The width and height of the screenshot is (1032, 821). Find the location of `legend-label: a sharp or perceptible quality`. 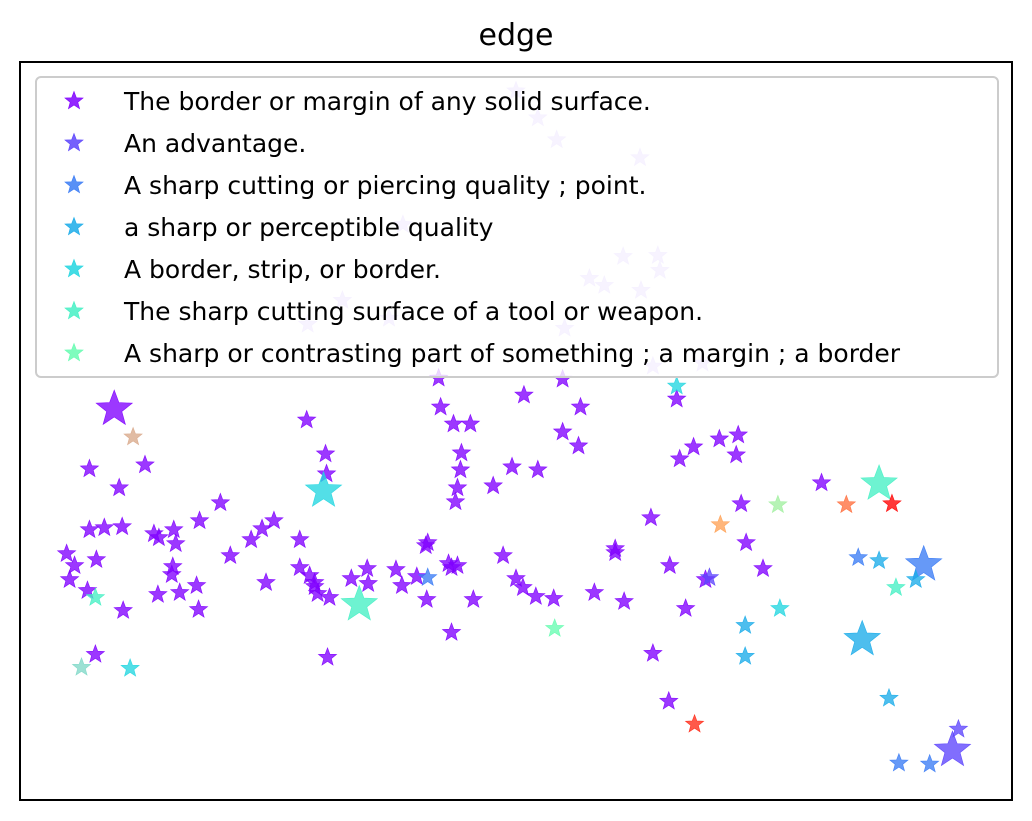

legend-label: a sharp or perceptible quality is located at coordinates (309, 227).